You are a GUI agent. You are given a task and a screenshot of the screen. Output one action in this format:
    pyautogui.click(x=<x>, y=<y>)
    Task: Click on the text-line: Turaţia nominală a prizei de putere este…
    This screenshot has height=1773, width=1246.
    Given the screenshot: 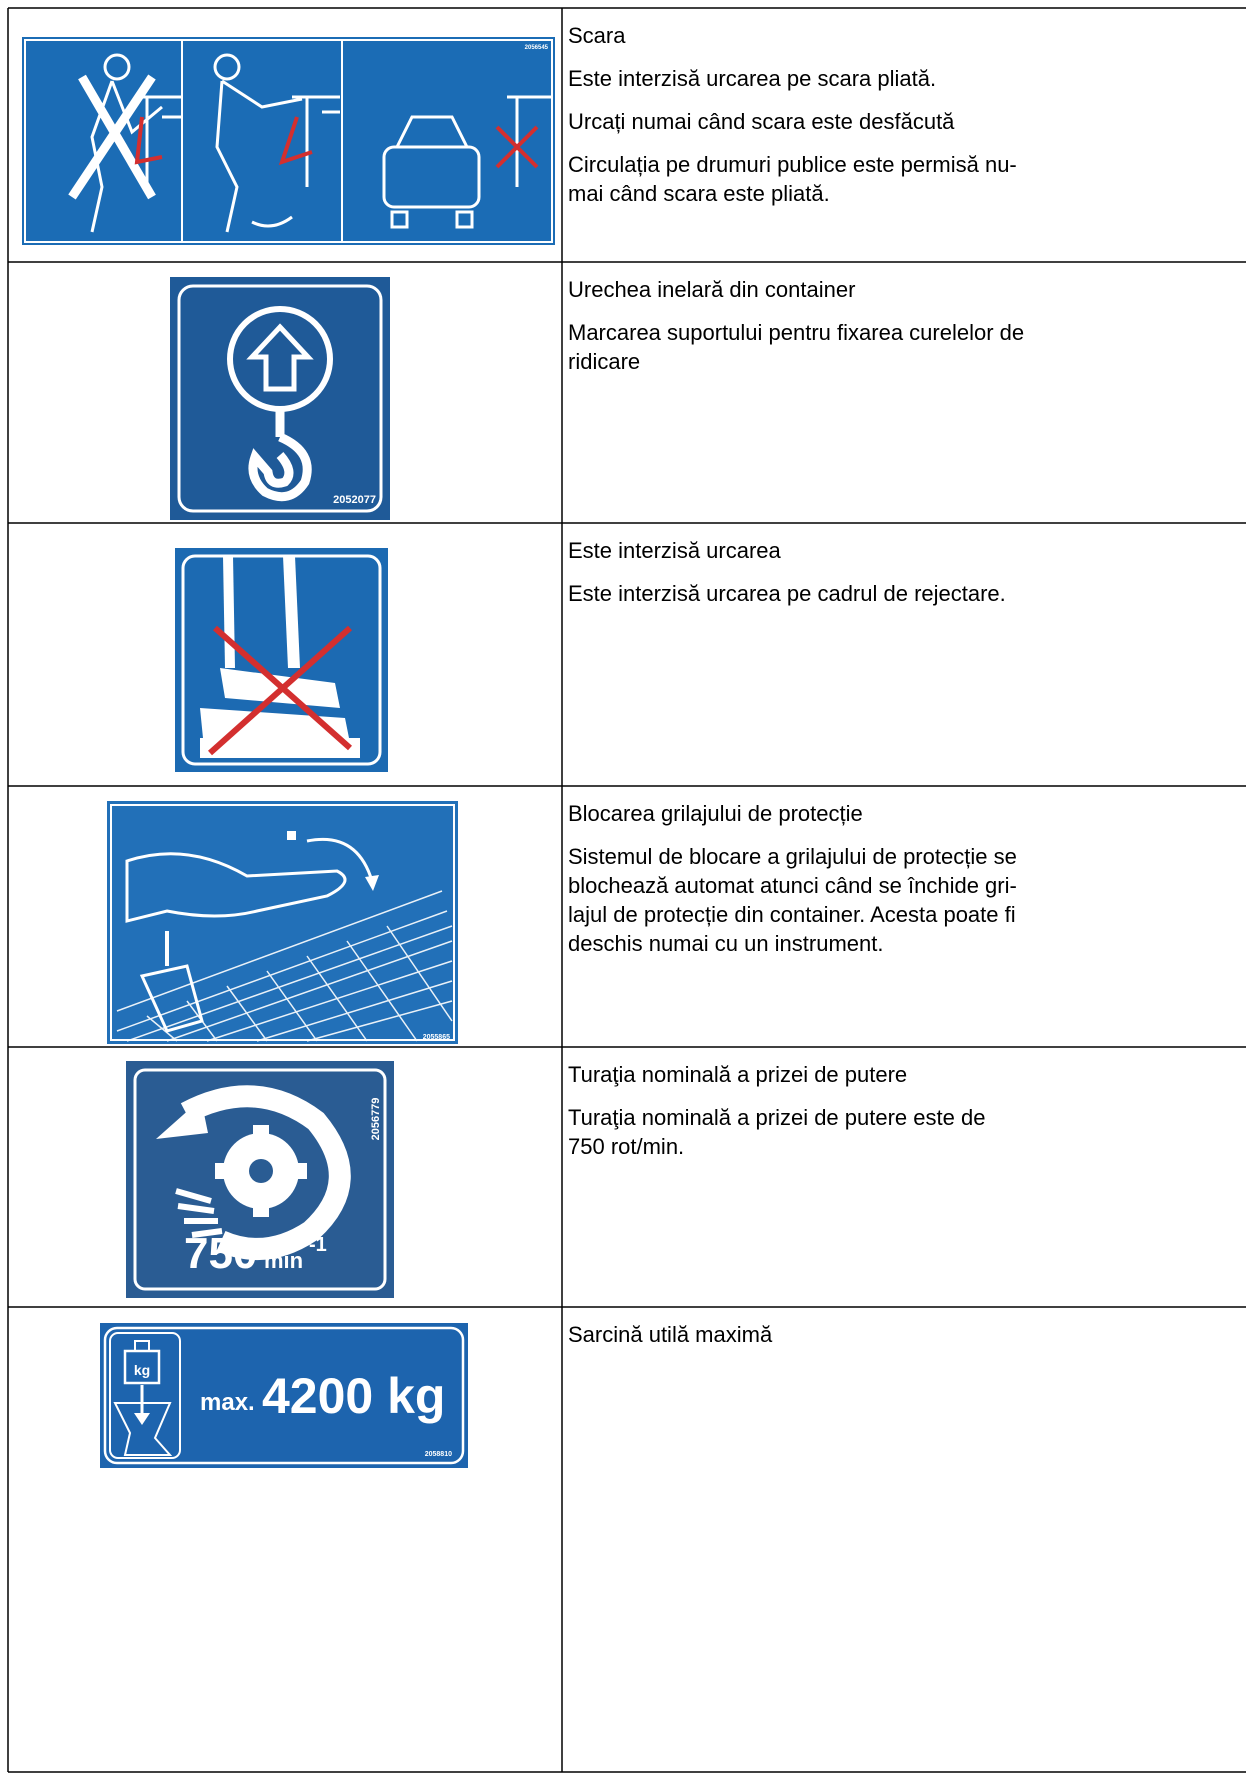 What is the action you would take?
    pyautogui.click(x=777, y=1117)
    